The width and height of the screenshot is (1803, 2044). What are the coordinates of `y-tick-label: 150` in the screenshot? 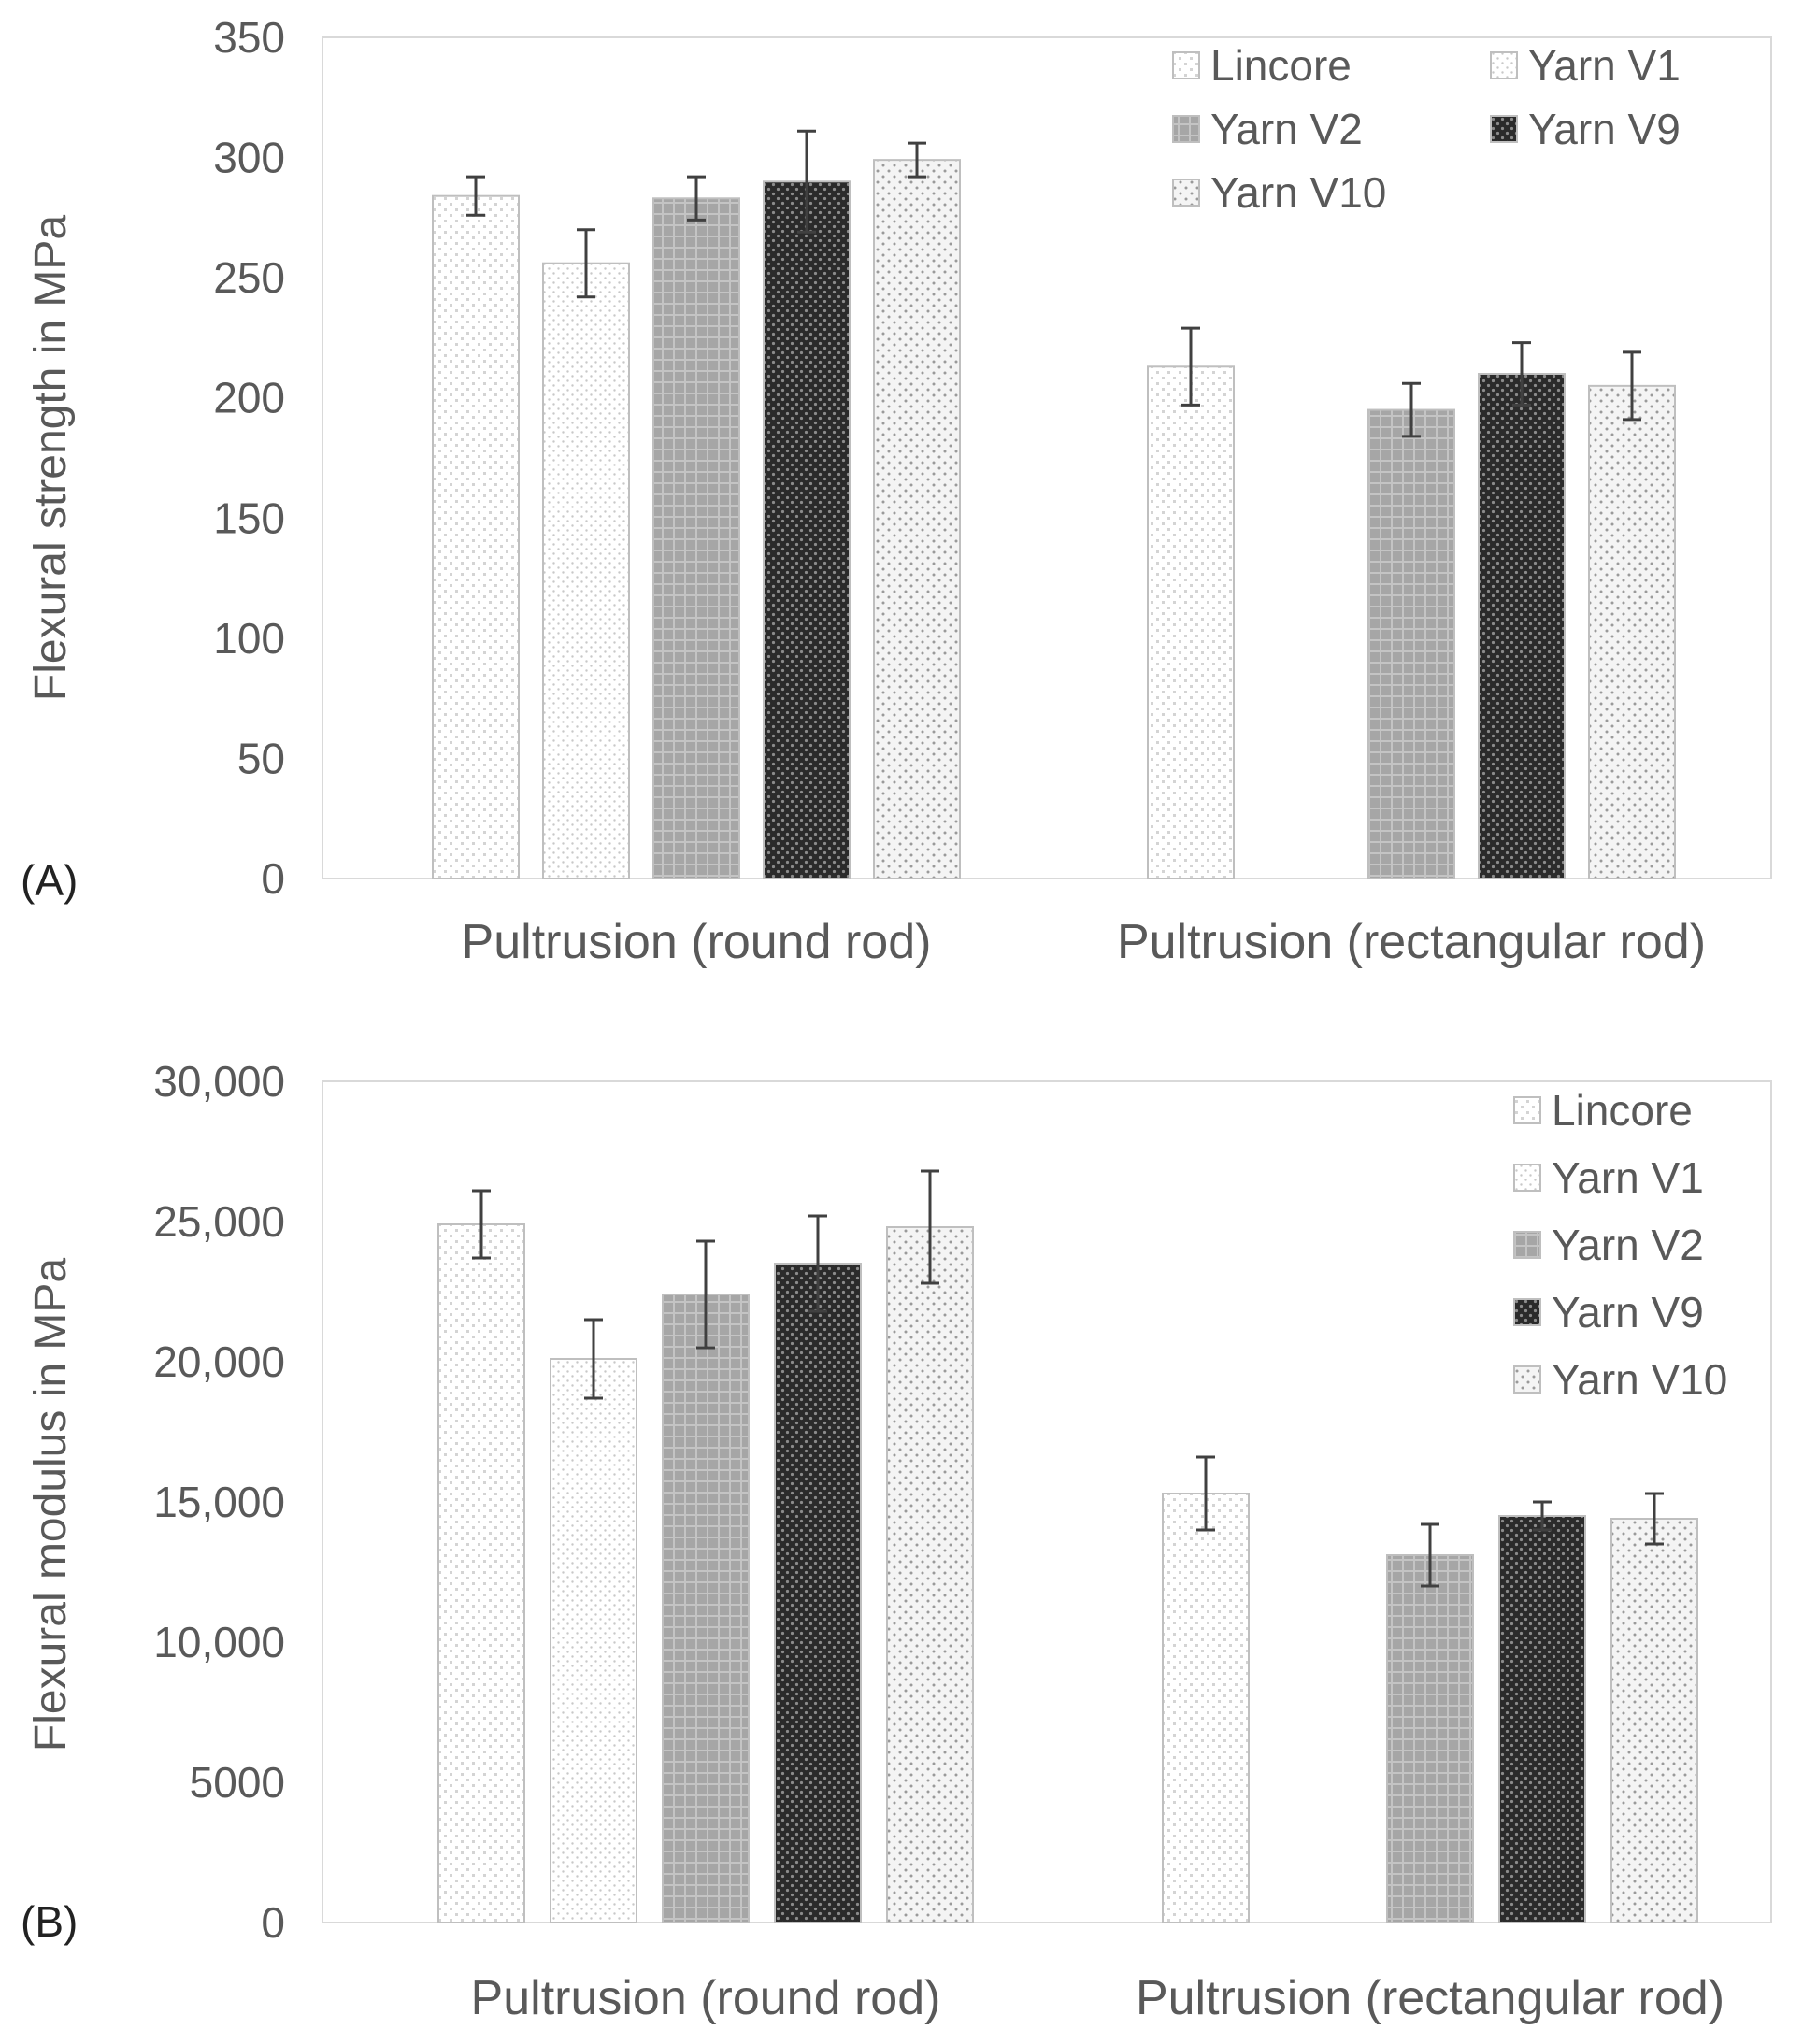 It's located at (249, 517).